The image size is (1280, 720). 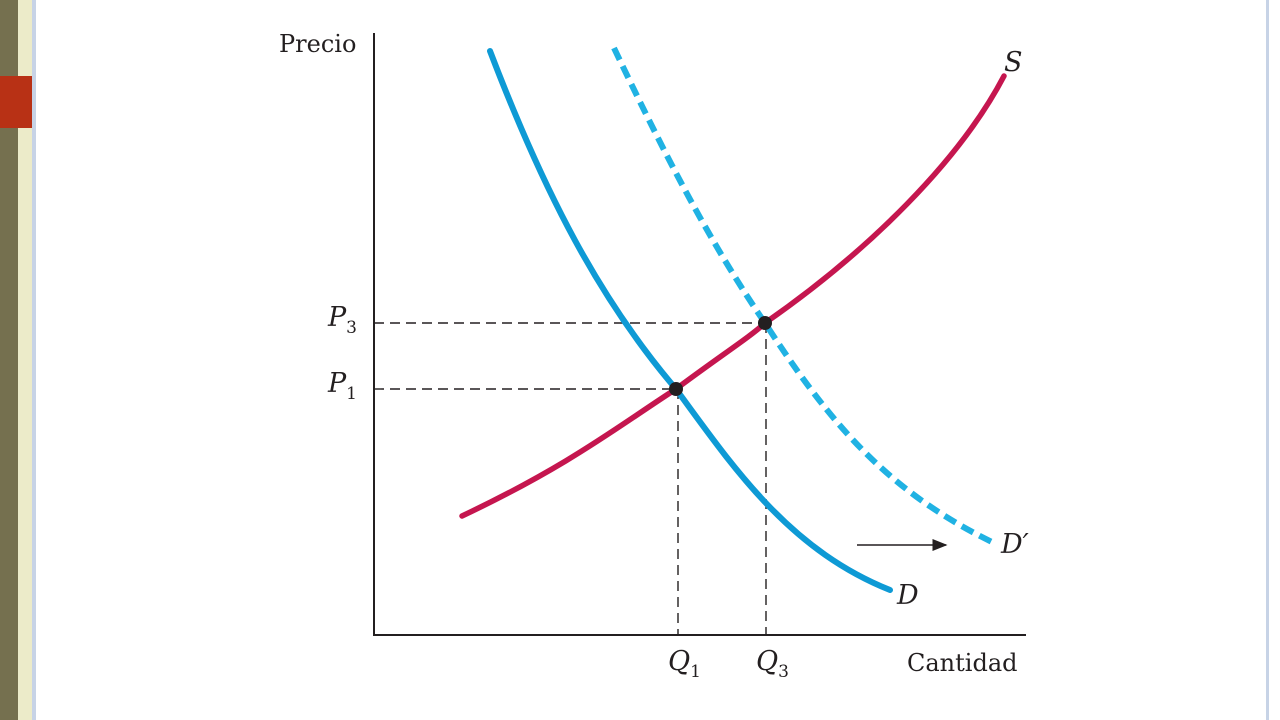 What do you see at coordinates (337, 317) in the screenshot?
I see `price-label-p3-var: P` at bounding box center [337, 317].